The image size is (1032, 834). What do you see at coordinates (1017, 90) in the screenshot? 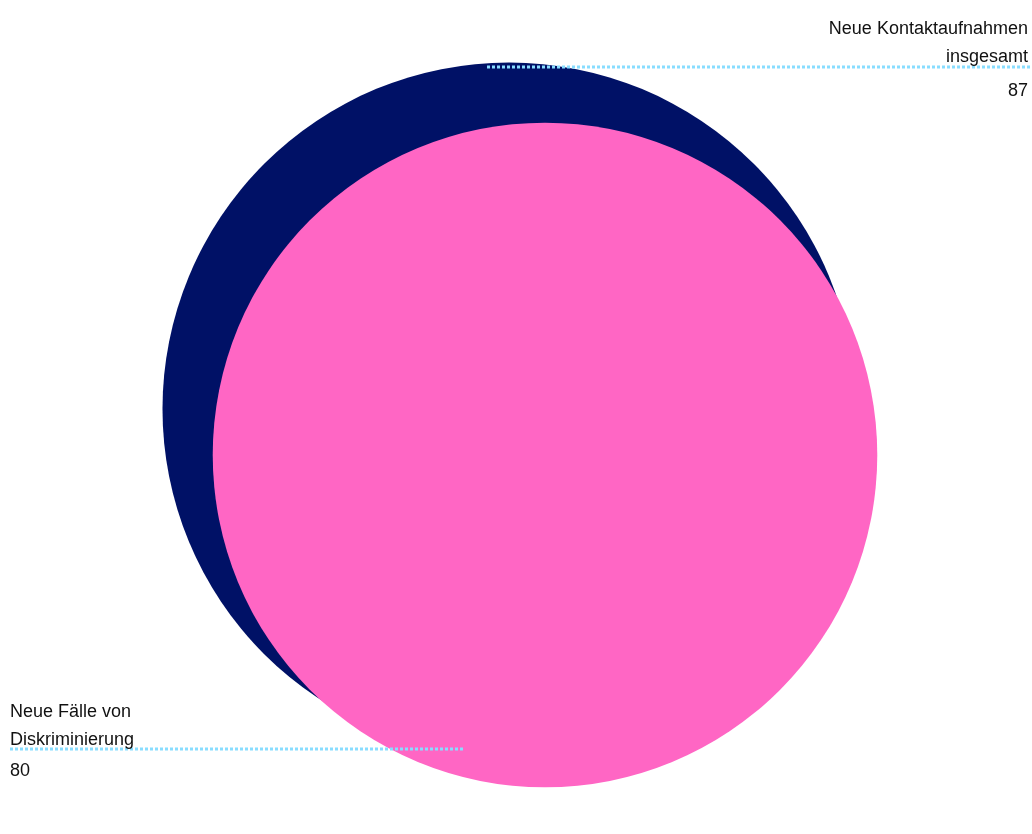
I see `data-label: 87` at bounding box center [1017, 90].